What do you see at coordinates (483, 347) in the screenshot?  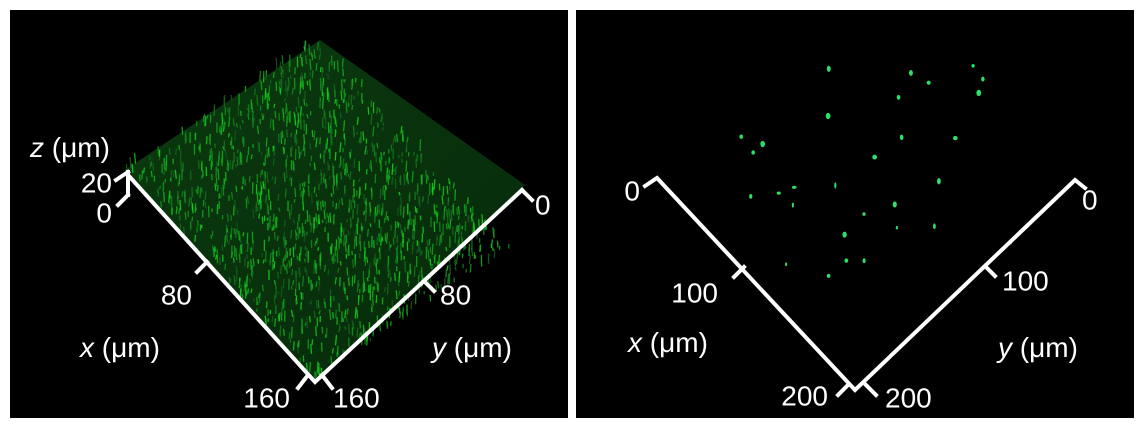 I see `label-part: (μm)` at bounding box center [483, 347].